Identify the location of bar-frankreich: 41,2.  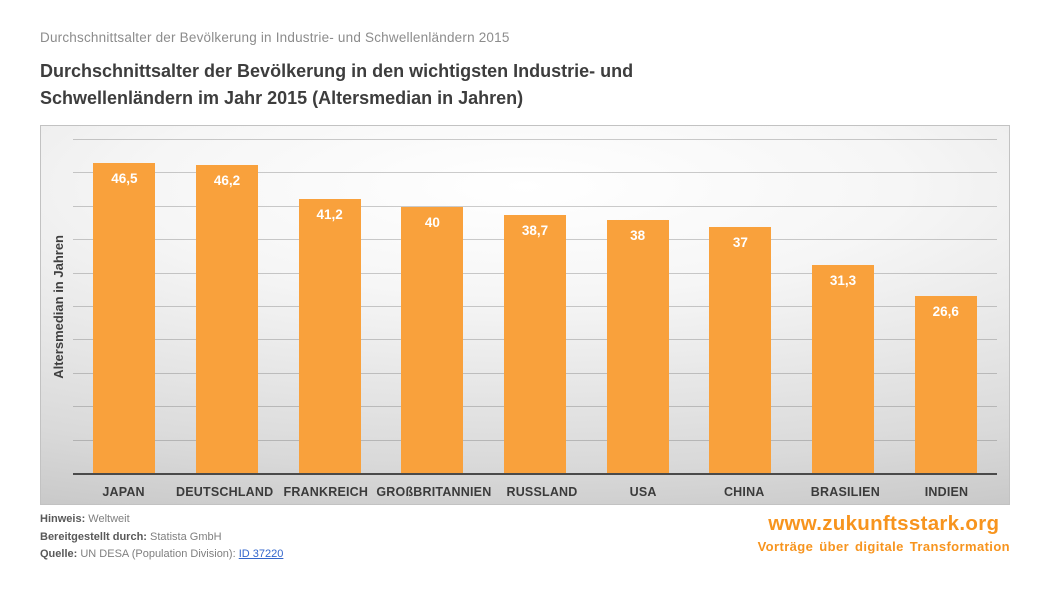
(329, 336).